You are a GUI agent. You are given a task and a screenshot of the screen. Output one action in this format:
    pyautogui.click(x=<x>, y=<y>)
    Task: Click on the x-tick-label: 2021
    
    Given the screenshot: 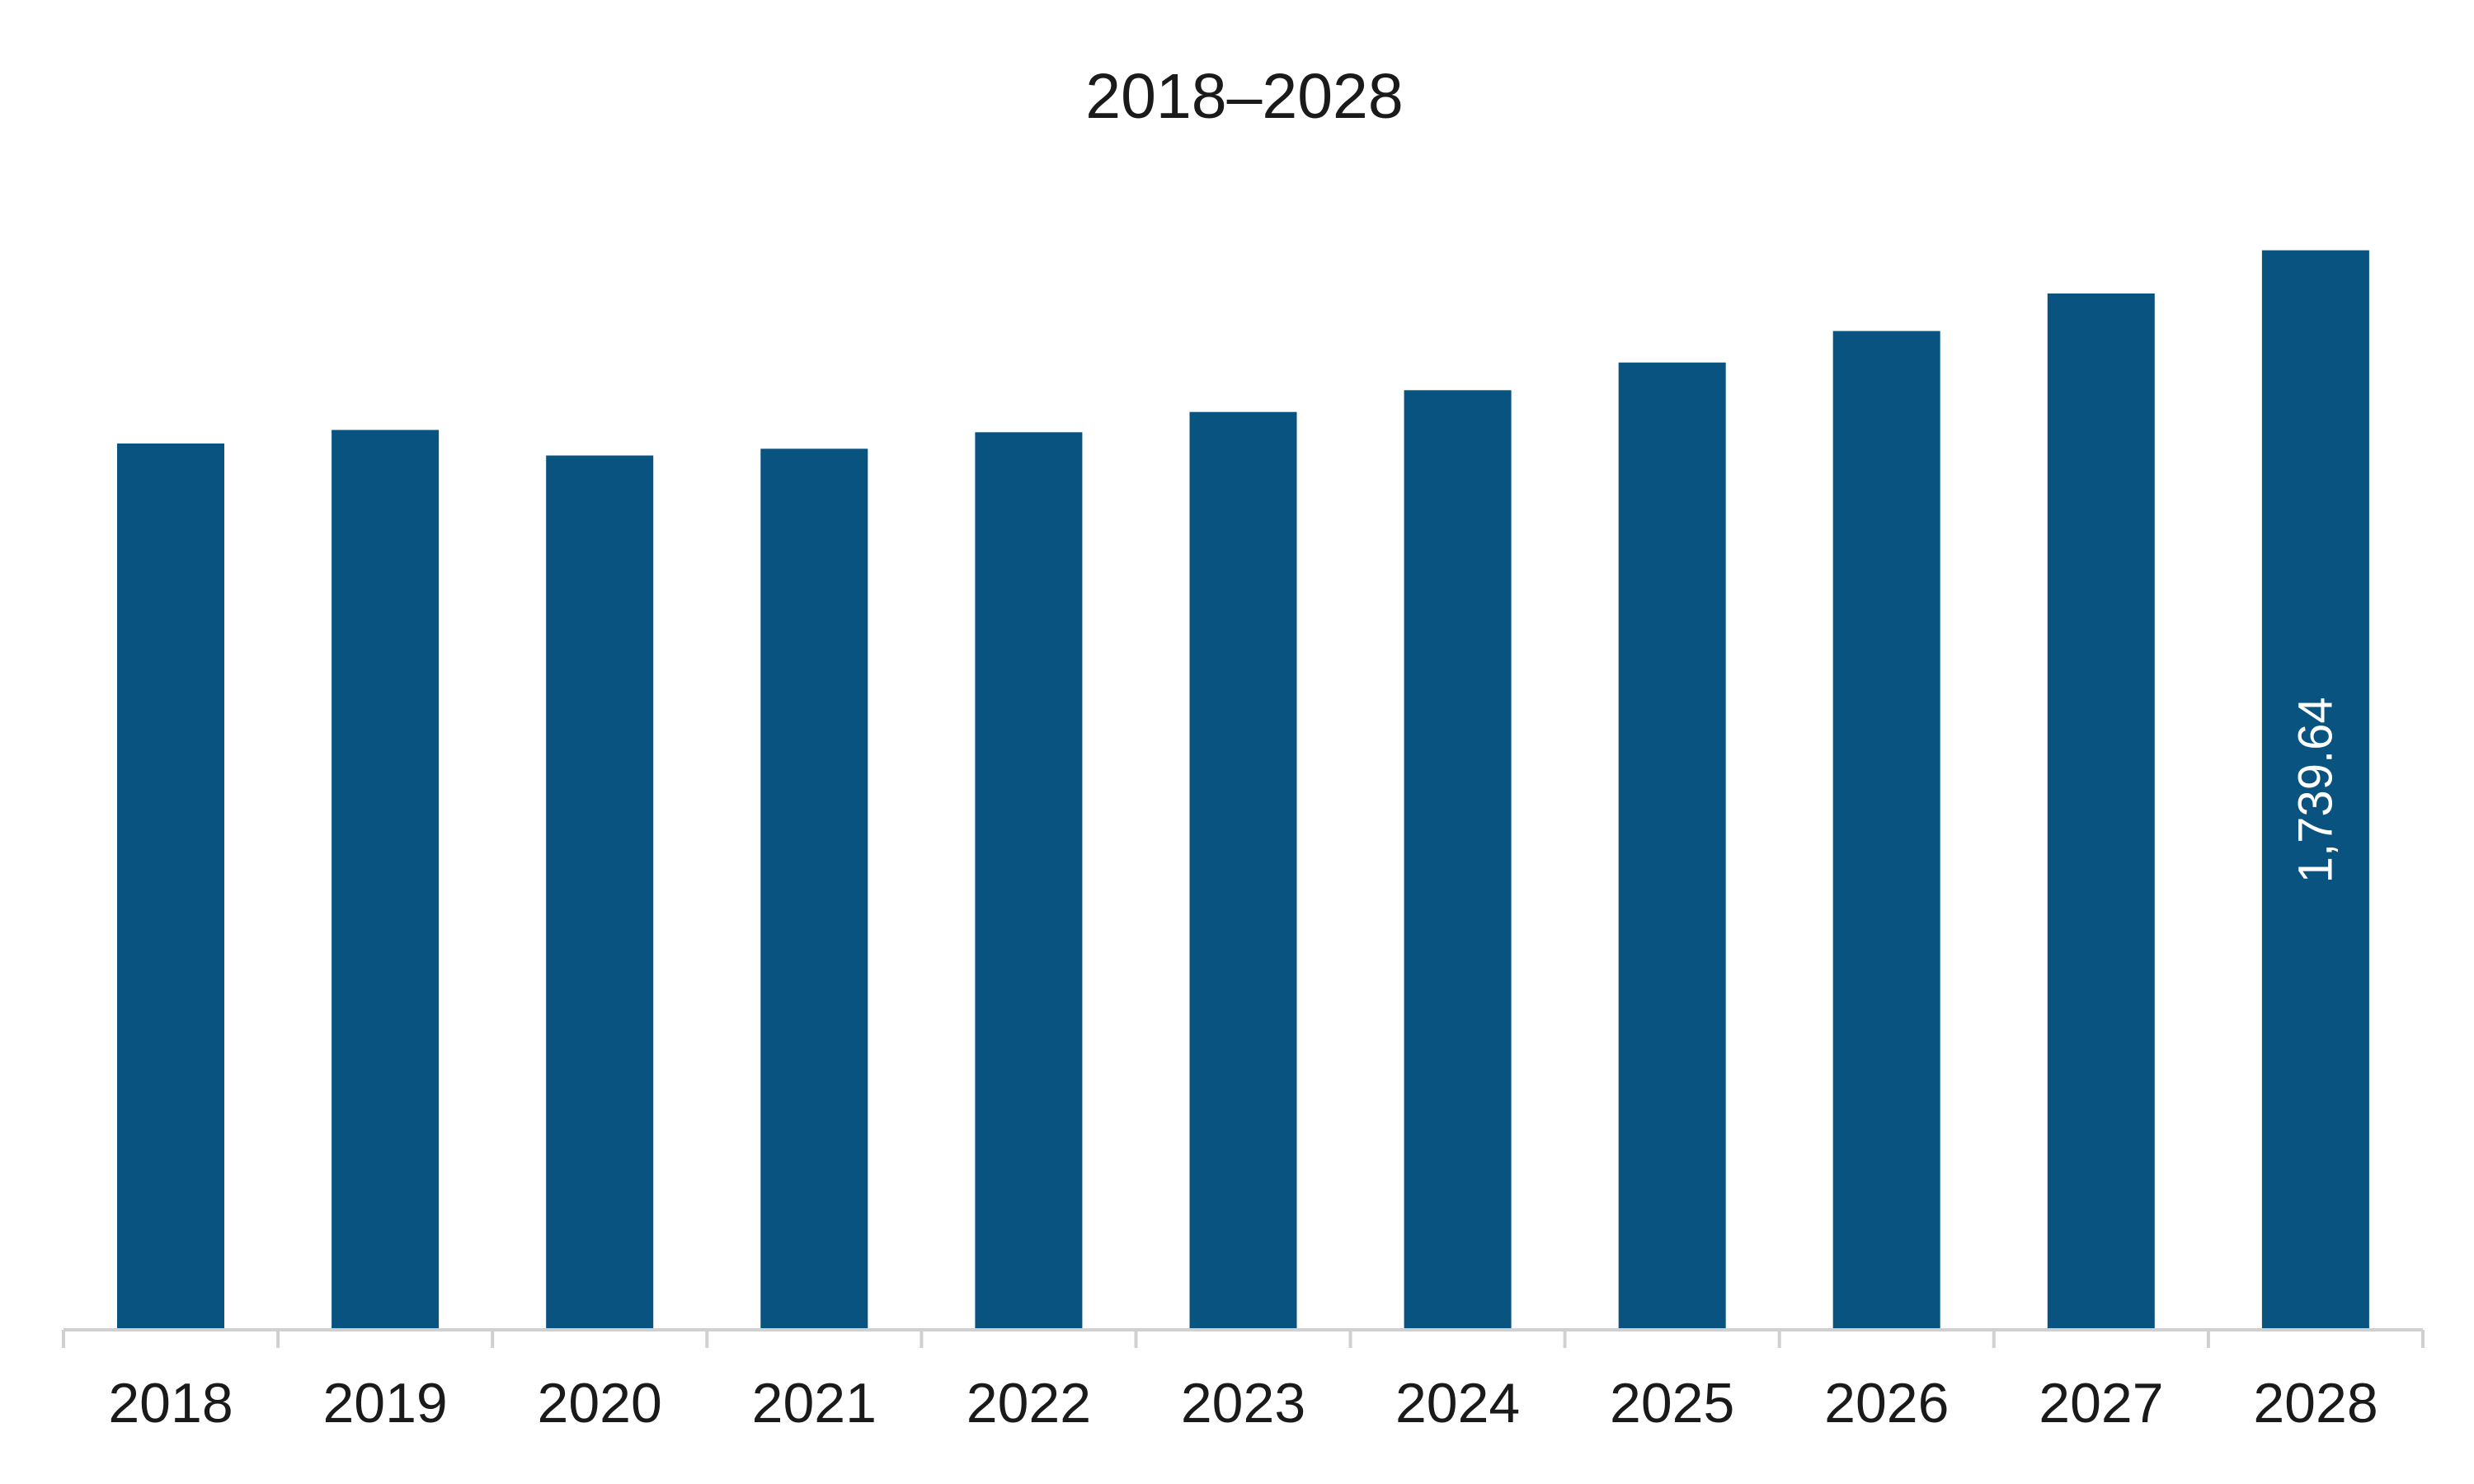 What is the action you would take?
    pyautogui.click(x=814, y=1403)
    